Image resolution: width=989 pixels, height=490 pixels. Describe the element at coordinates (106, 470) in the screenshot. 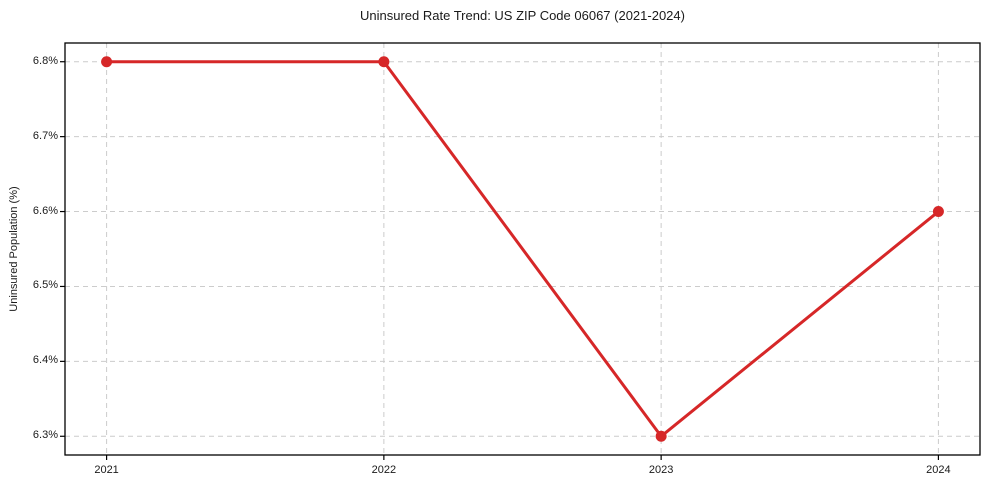

I see `x-tick-label: 2021` at that location.